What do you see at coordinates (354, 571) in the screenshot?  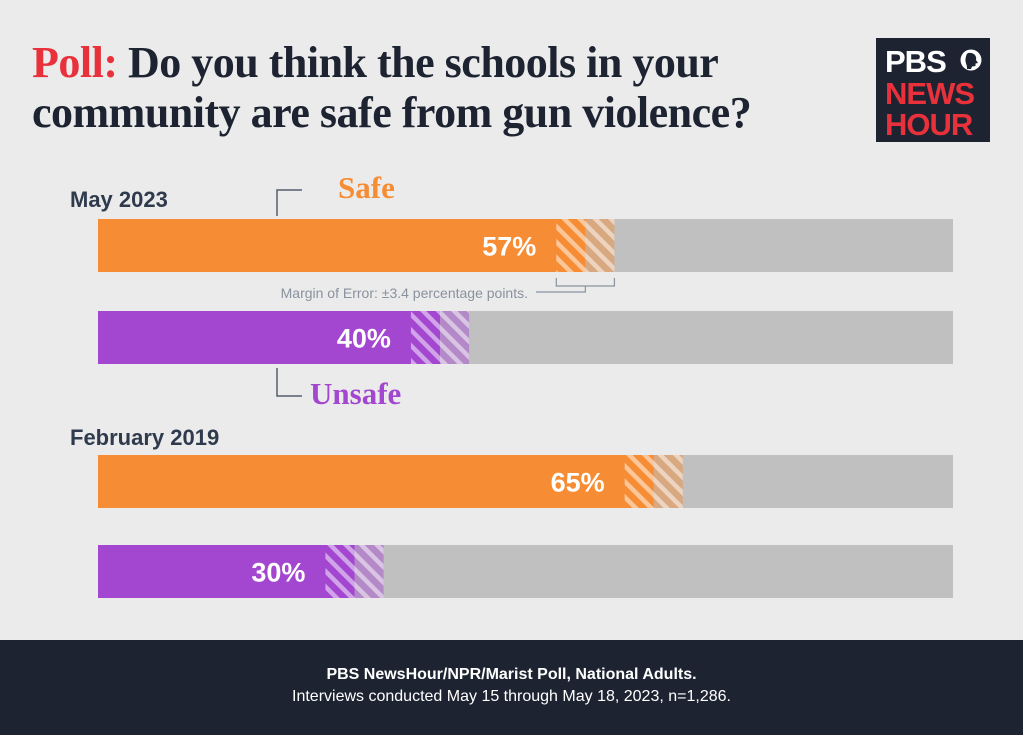 I see `bar-unsafe-february-2019-moe-hatch` at bounding box center [354, 571].